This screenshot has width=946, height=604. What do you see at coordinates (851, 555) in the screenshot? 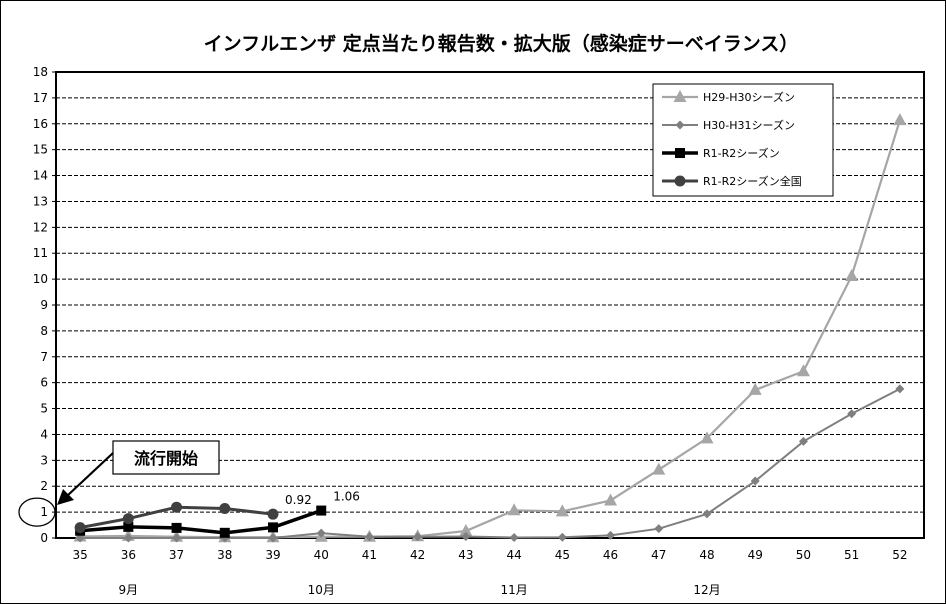
I see `x-tick-label: 51` at bounding box center [851, 555].